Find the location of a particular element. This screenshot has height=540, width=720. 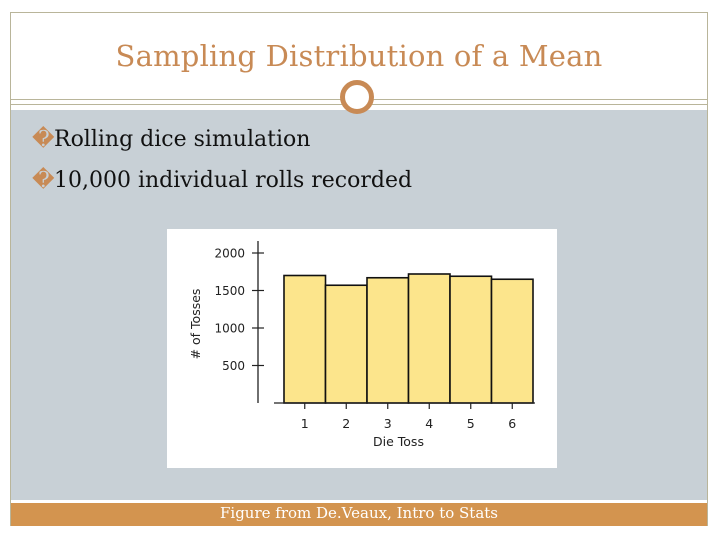

x-tick-label: 2 is located at coordinates (346, 423).